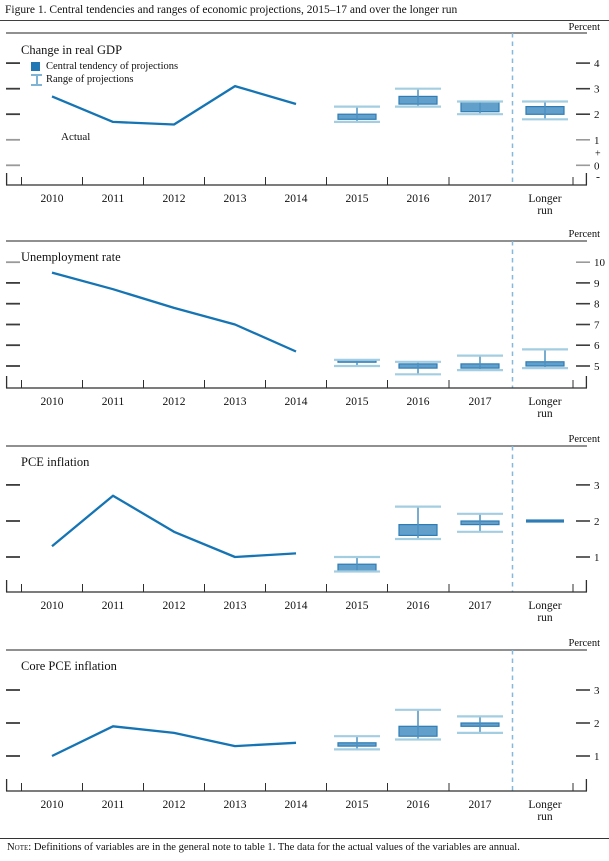  I want to click on legend-item-range: Range of projections, so click(104, 79).